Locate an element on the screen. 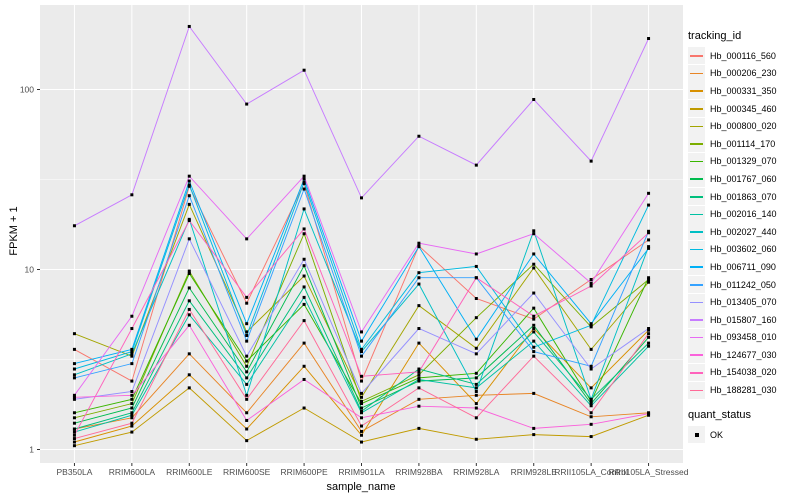 Image resolution: width=800 pixels, height=500 pixels. legend-item-label: Hb_093458_010 is located at coordinates (743, 337).